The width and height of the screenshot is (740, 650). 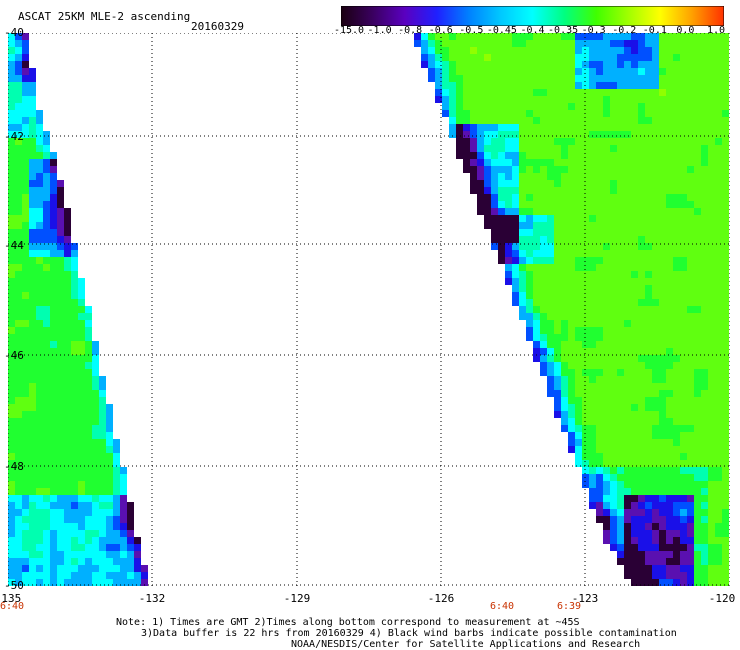 I want to click on colorbar-tick-label: -0.5, so click(x=471, y=30).